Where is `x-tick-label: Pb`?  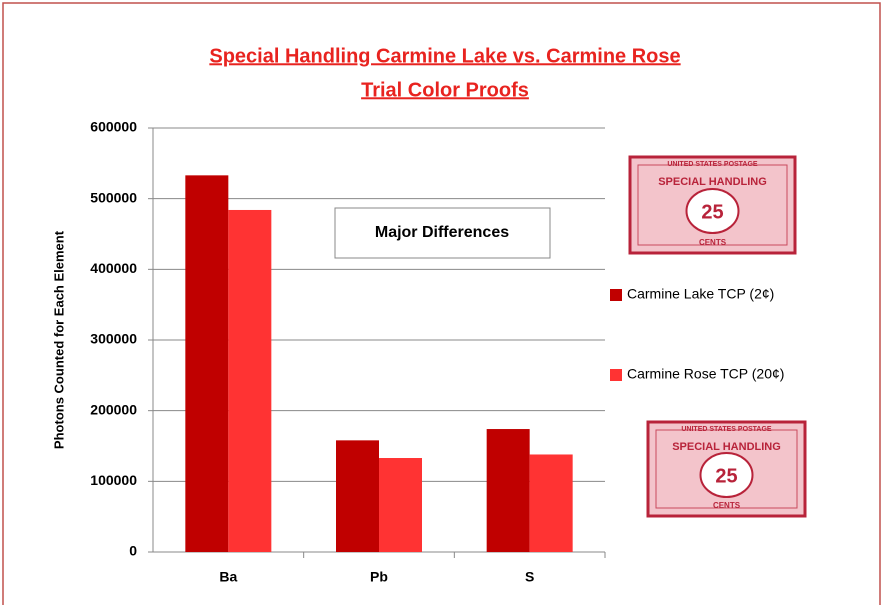
x-tick-label: Pb is located at coordinates (379, 577).